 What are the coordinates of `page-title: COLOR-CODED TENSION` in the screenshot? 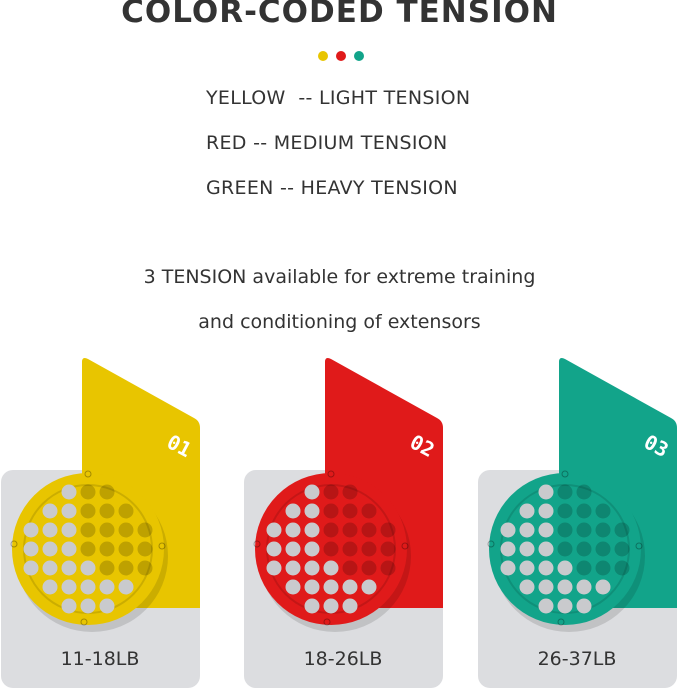 It's located at (339, 15).